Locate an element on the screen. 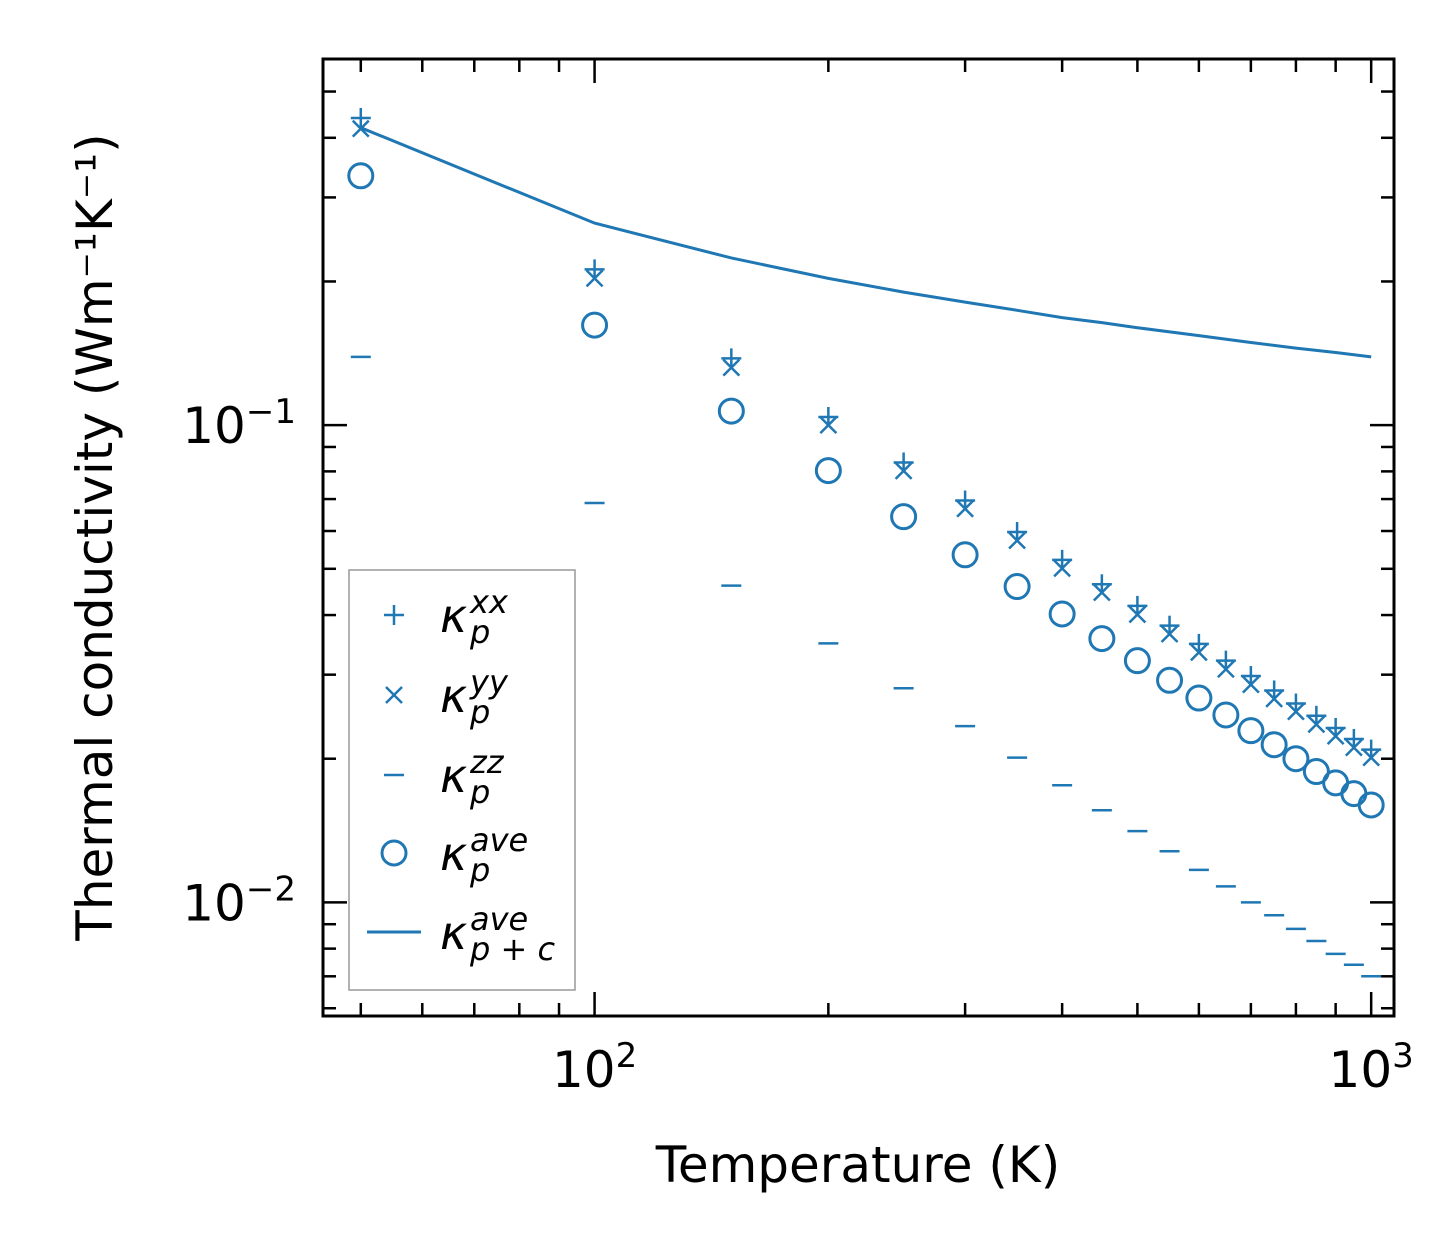 Image resolution: width=1454 pixels, height=1254 pixels. legend-label-sup: zz is located at coordinates (487, 762).